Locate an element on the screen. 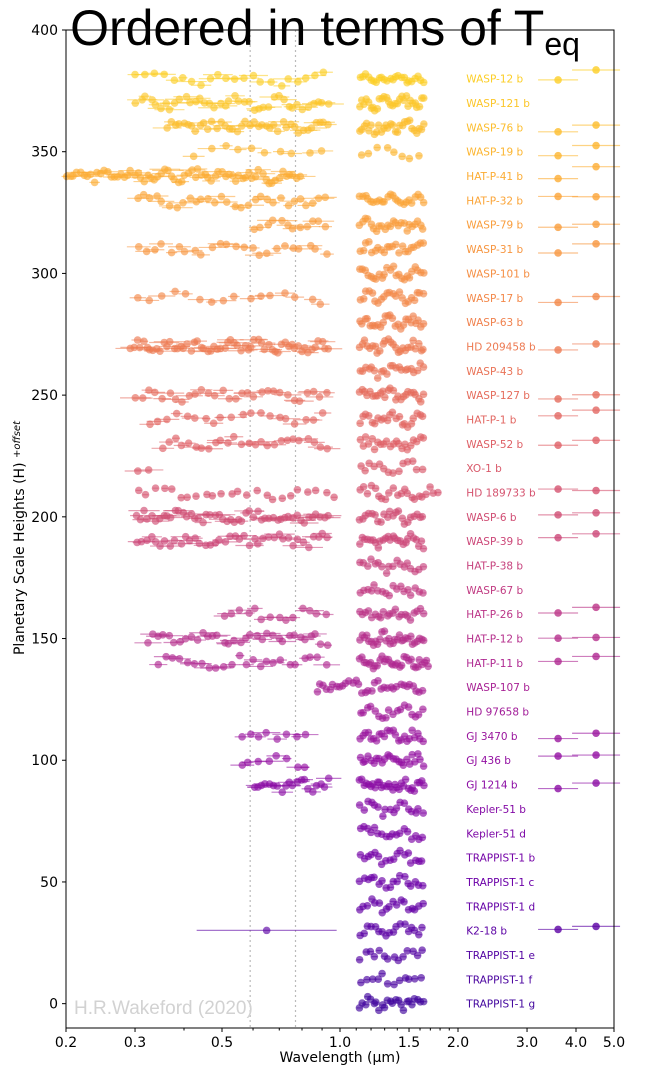 The image size is (650, 1076). planet-spectrum is located at coordinates (341, 175).